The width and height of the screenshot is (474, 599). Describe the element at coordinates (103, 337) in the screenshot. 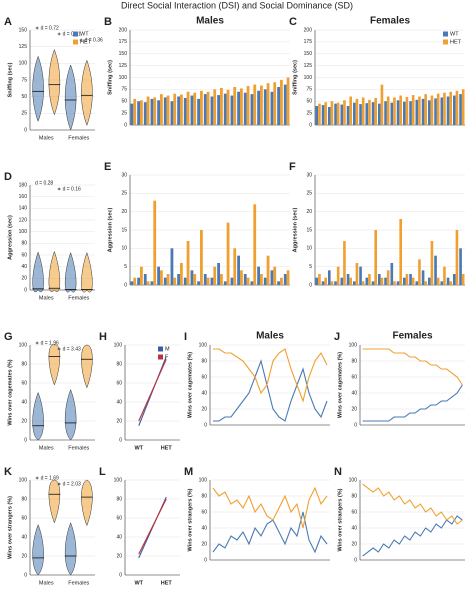

I see `panel-letter: H` at that location.